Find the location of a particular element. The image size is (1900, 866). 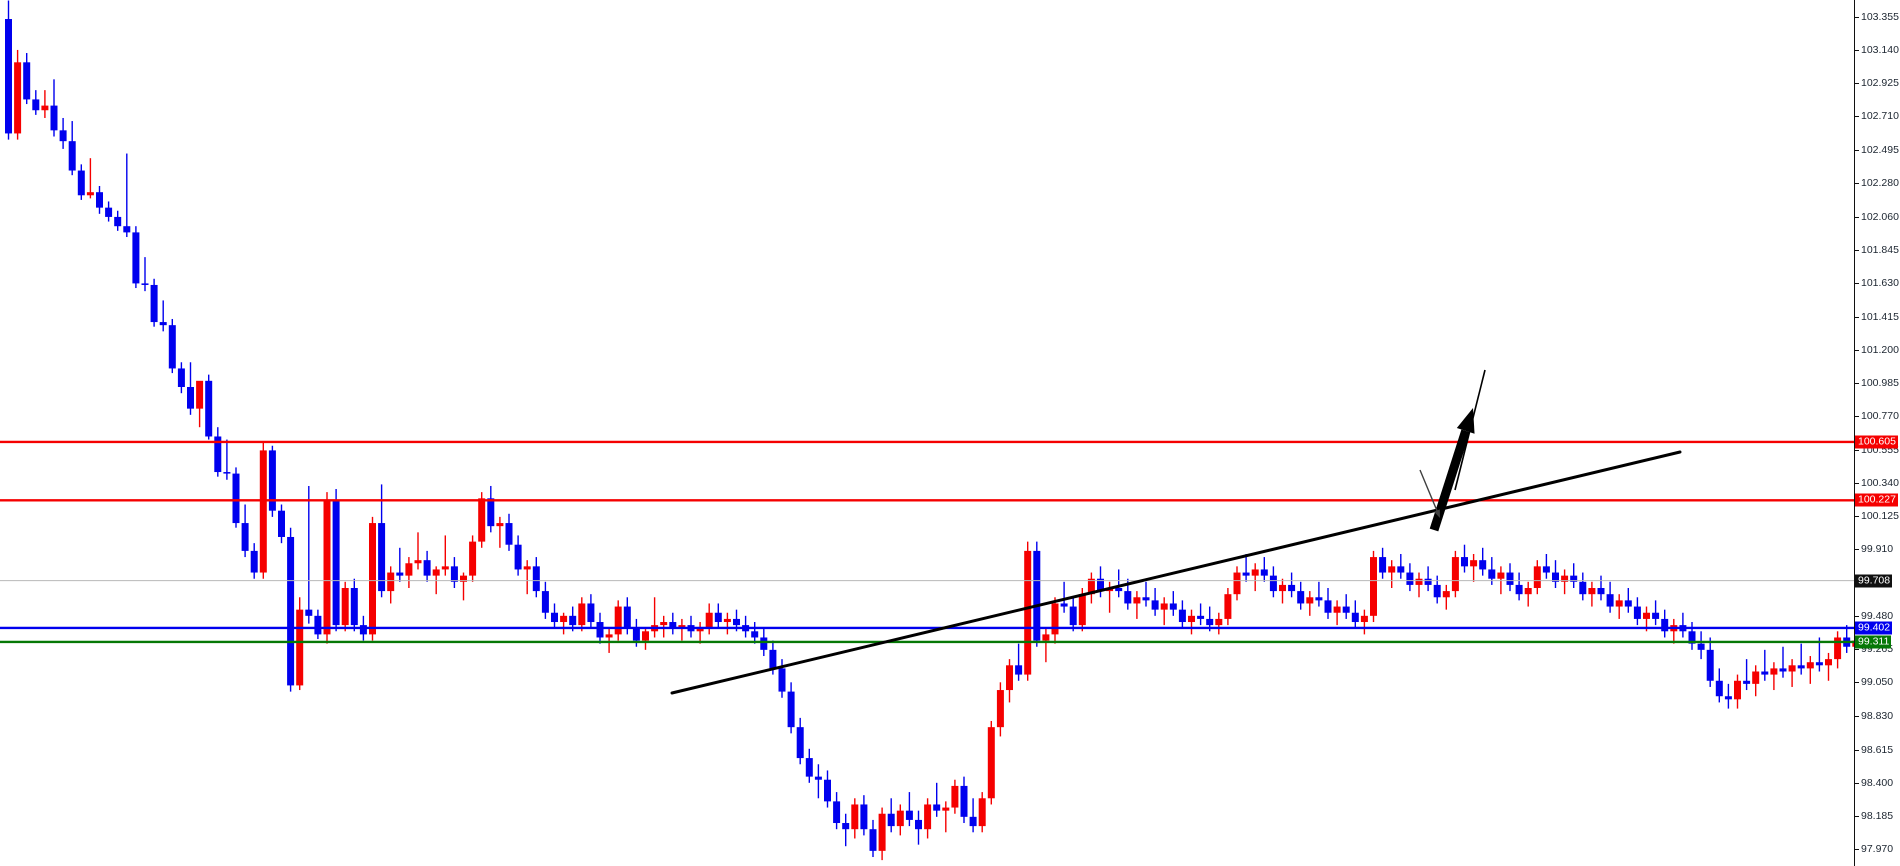

annotations is located at coordinates (1452, 450).